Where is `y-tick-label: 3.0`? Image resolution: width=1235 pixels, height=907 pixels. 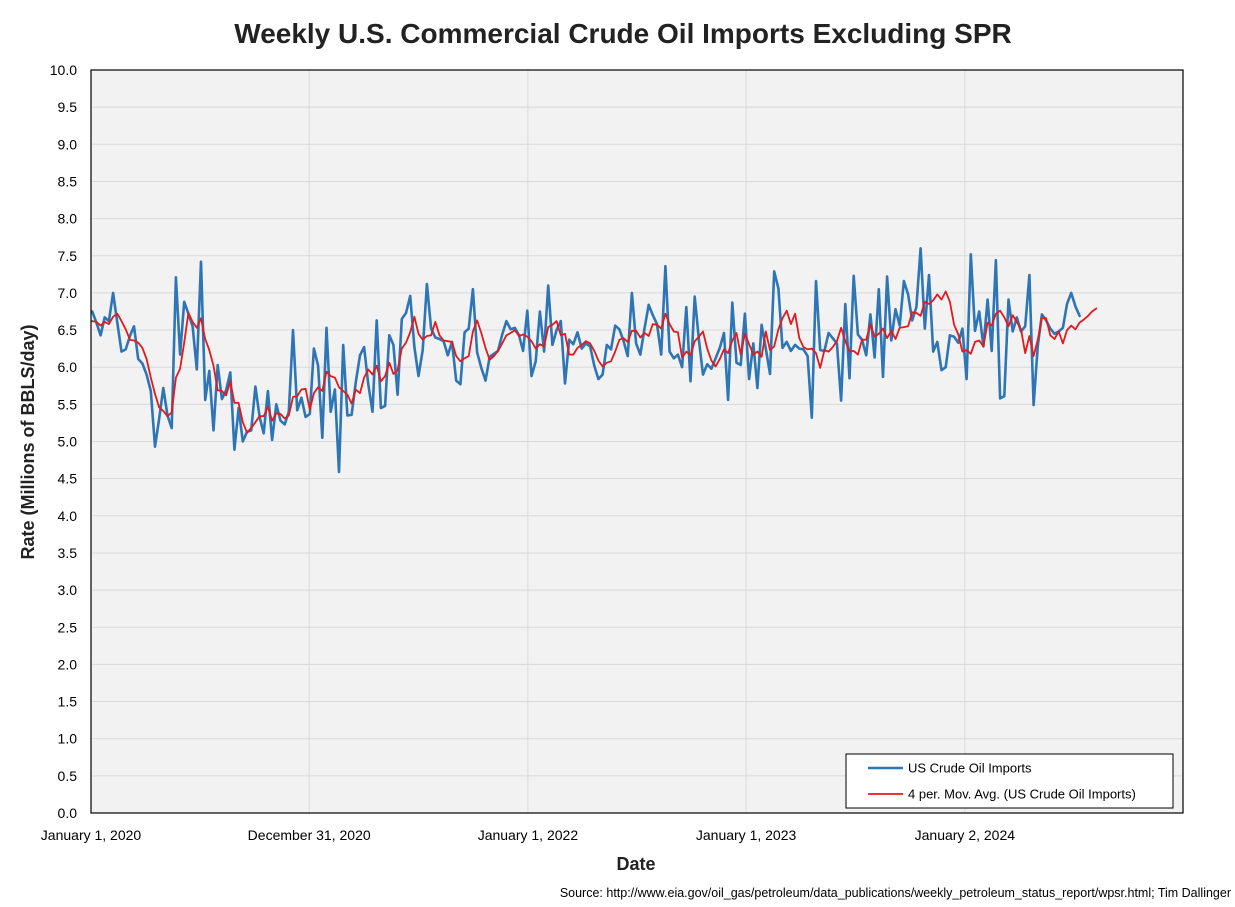 y-tick-label: 3.0 is located at coordinates (68, 590).